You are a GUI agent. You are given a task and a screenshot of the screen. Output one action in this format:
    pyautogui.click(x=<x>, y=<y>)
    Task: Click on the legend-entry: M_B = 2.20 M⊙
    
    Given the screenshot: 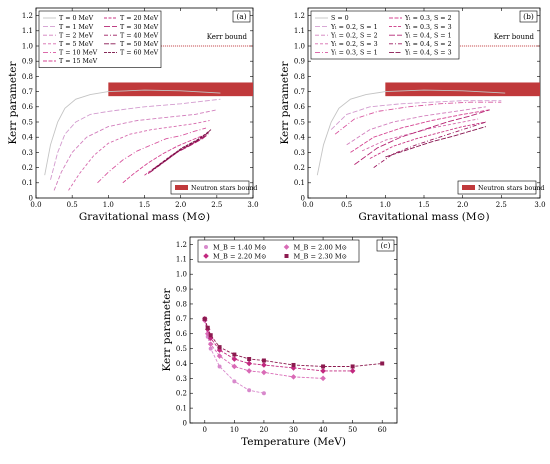 What is the action you would take?
    pyautogui.click(x=240, y=256)
    